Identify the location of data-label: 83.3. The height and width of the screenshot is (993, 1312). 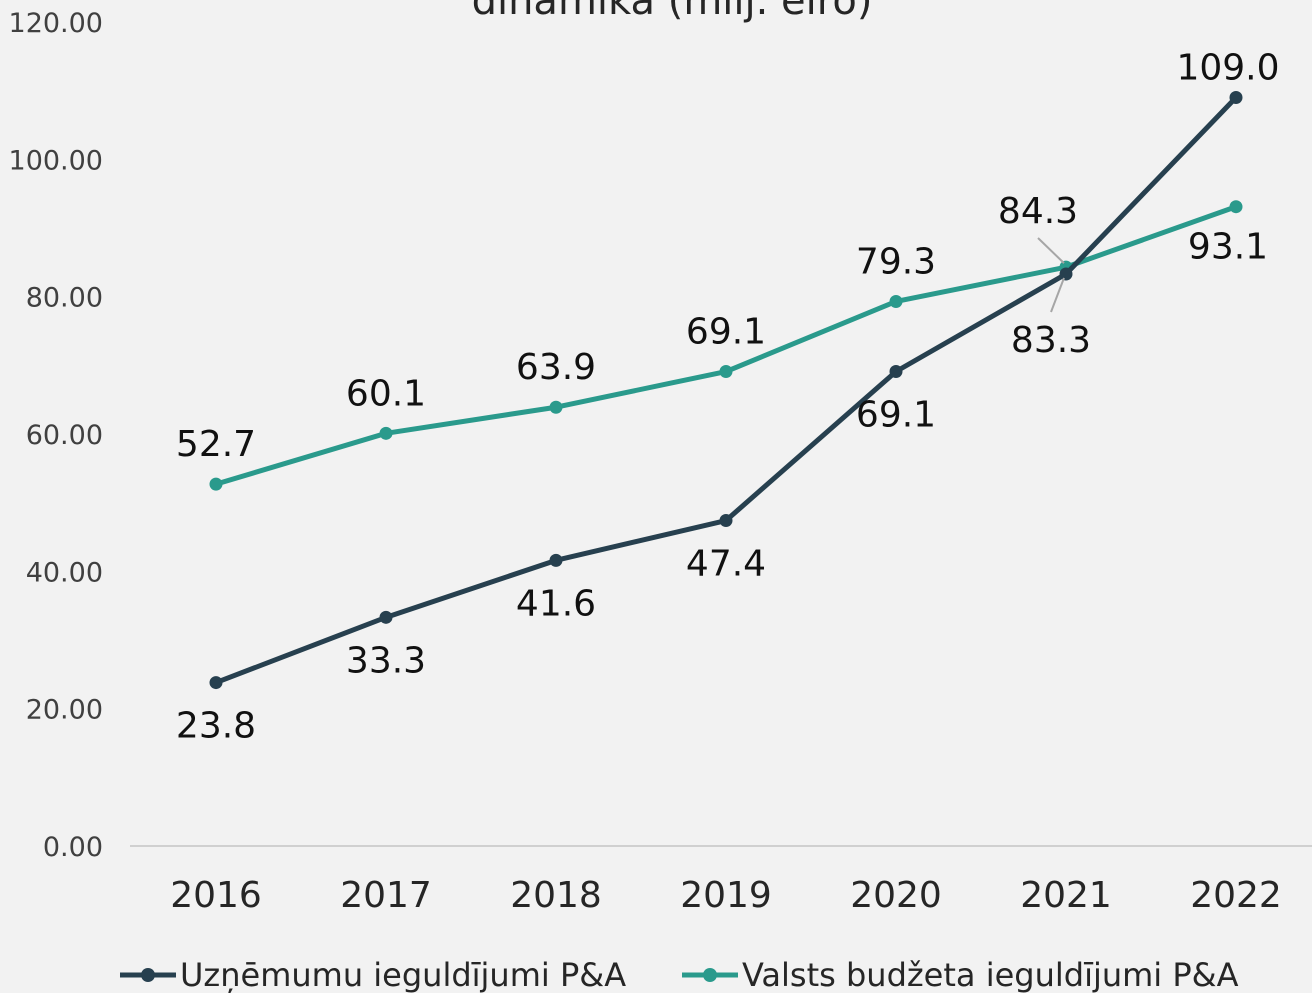
(1051, 340).